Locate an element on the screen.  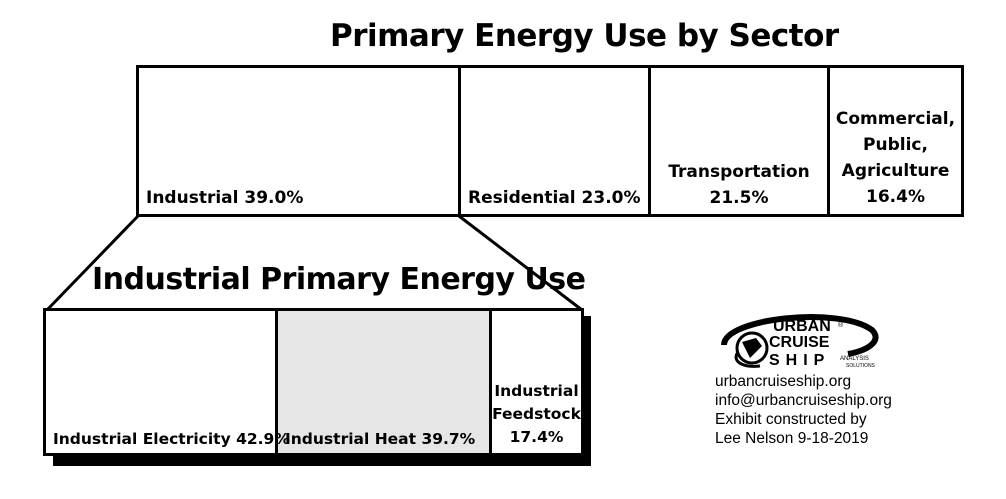
chart-title: Primary Energy Use by Sector is located at coordinates (584, 36).